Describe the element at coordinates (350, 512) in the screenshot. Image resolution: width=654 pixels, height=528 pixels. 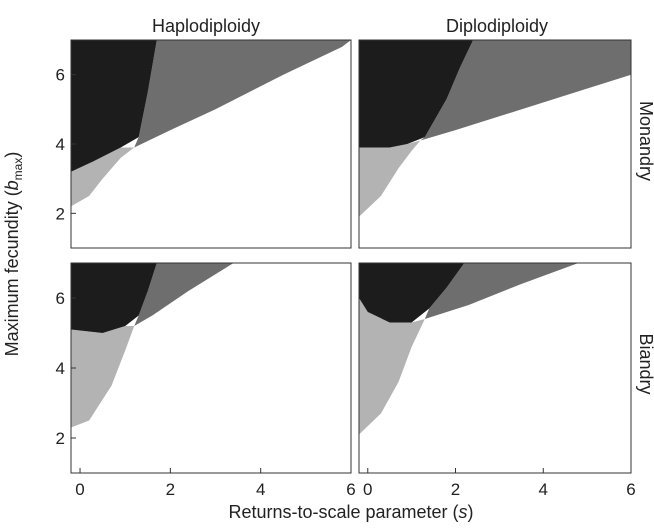
I see `x-axis-label: Returns-to-scale parameter (s)` at that location.